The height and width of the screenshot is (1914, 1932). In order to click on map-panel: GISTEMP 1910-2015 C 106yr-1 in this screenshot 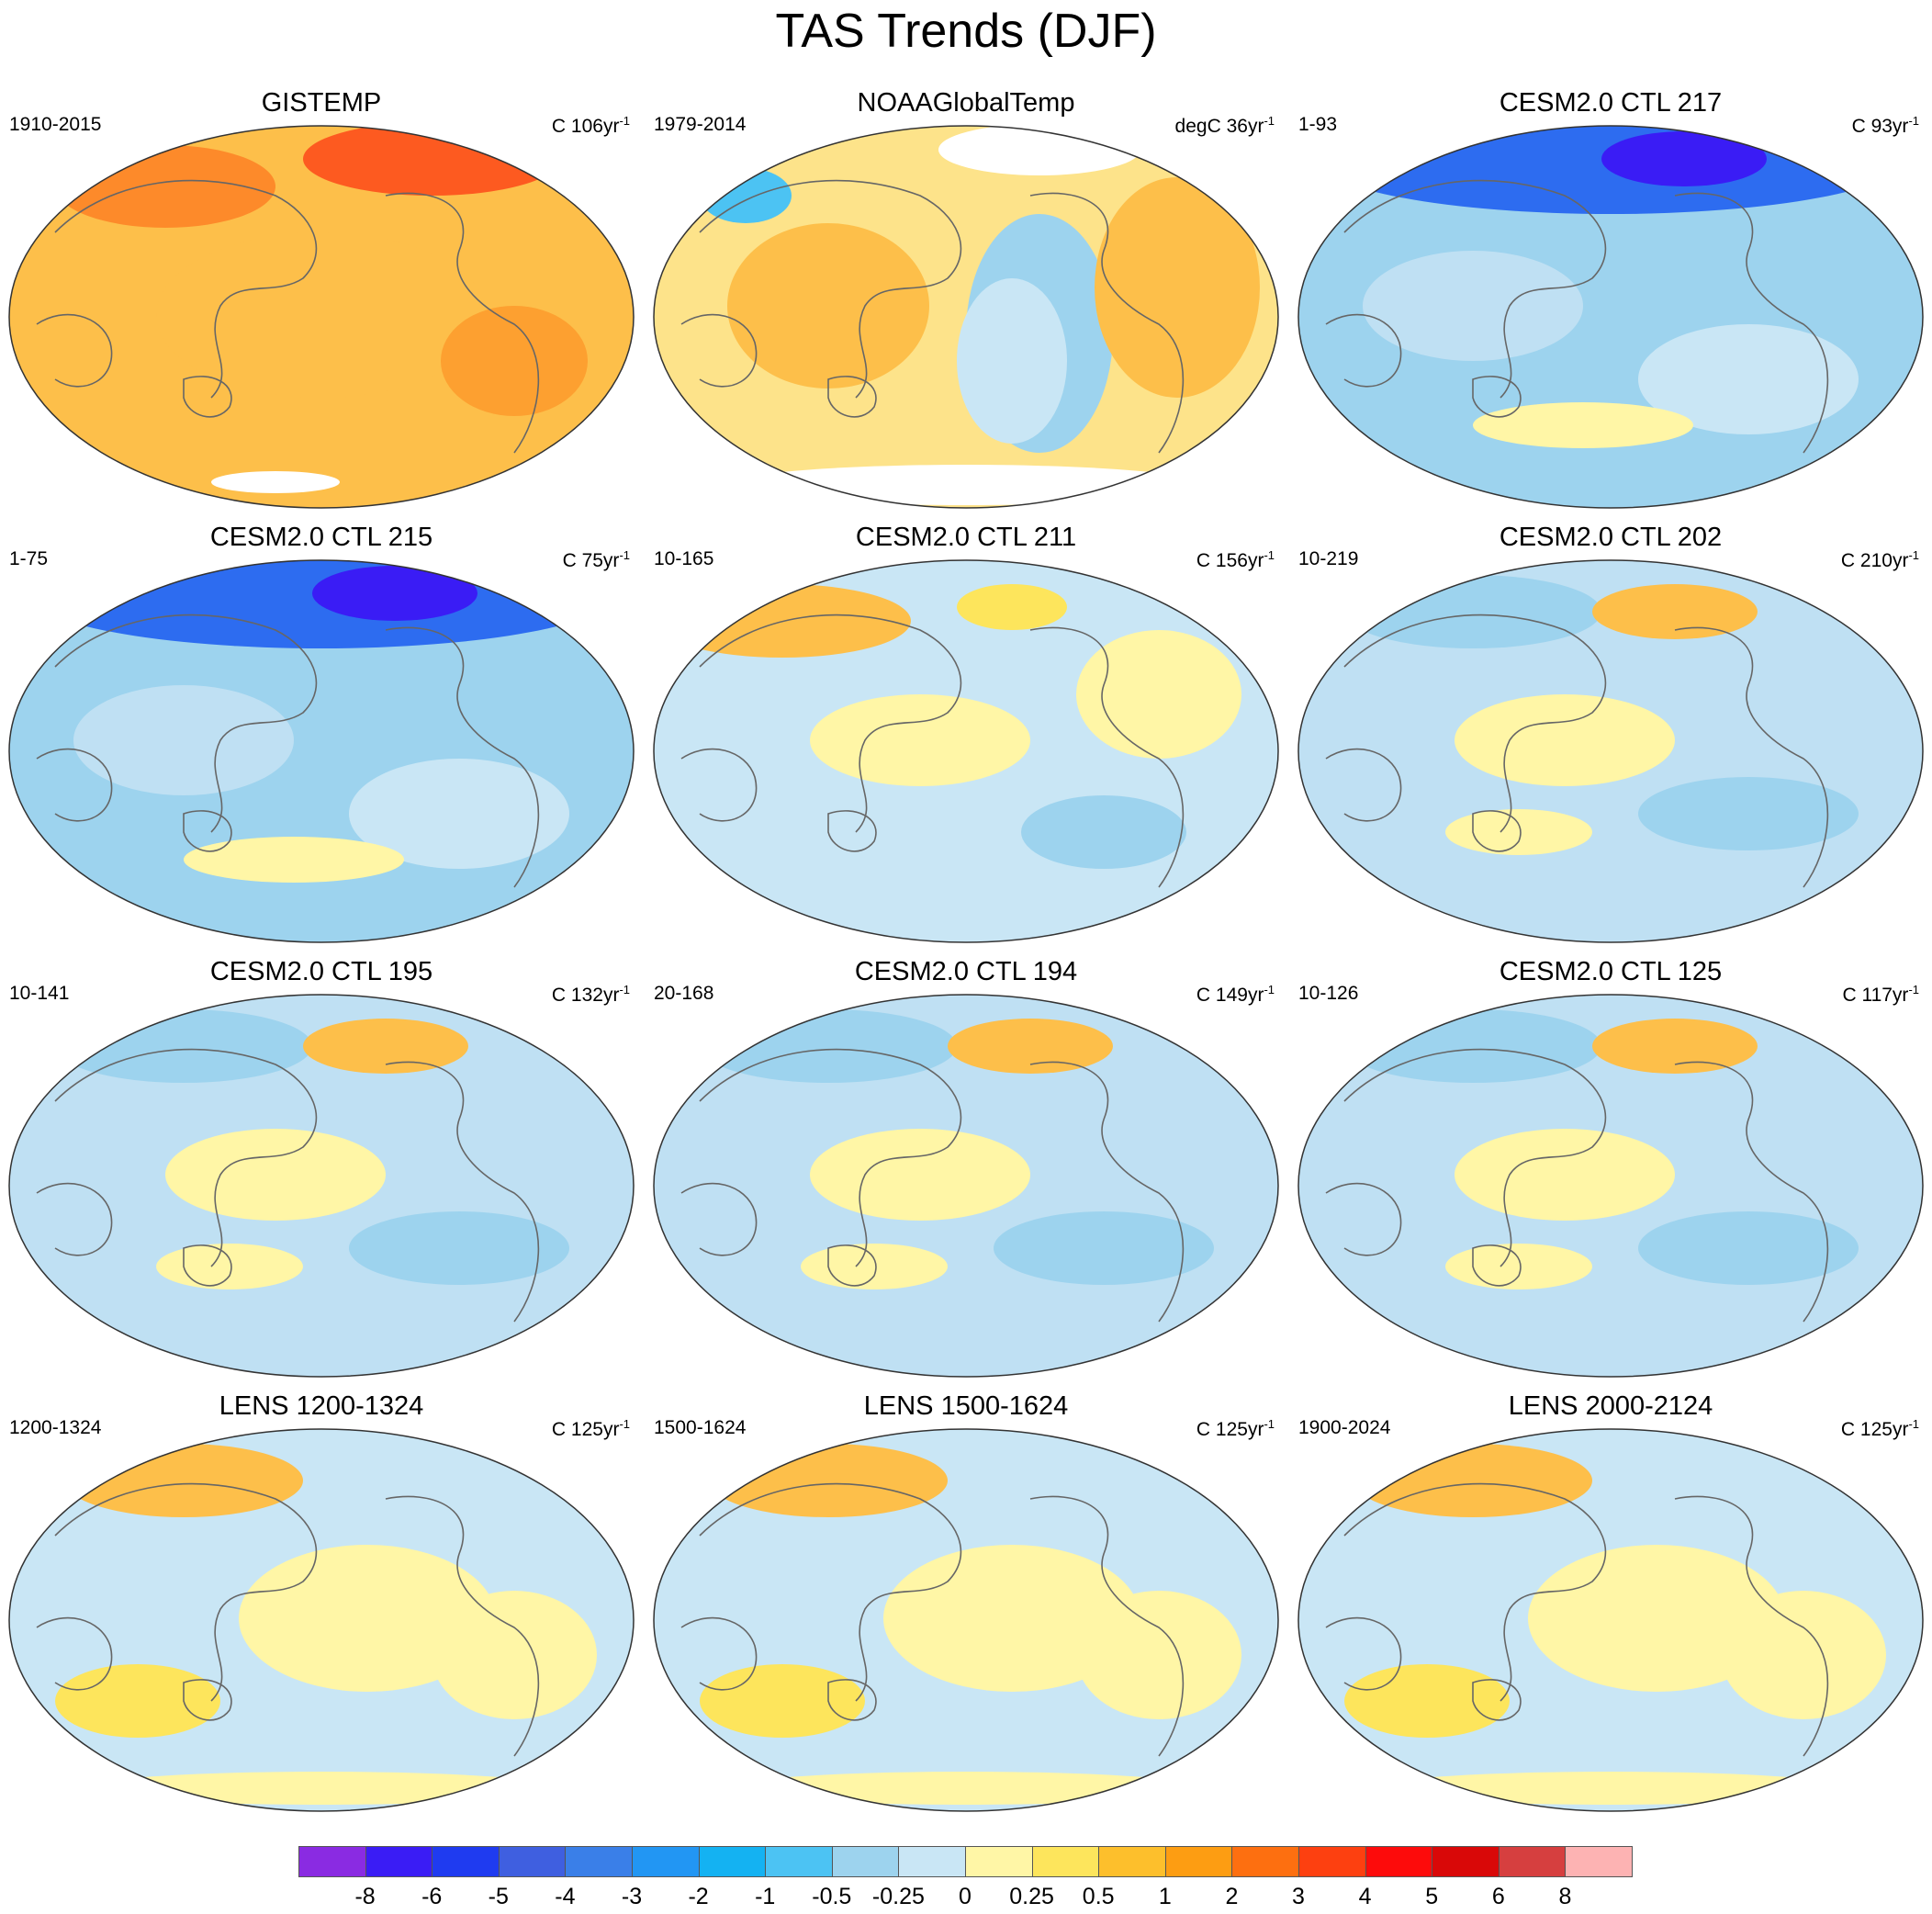, I will do `click(321, 303)`.